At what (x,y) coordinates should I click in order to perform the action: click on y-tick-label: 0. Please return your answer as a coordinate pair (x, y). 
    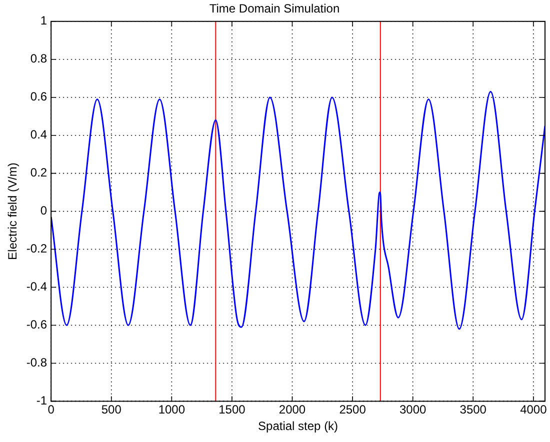
    Looking at the image, I should click on (44, 211).